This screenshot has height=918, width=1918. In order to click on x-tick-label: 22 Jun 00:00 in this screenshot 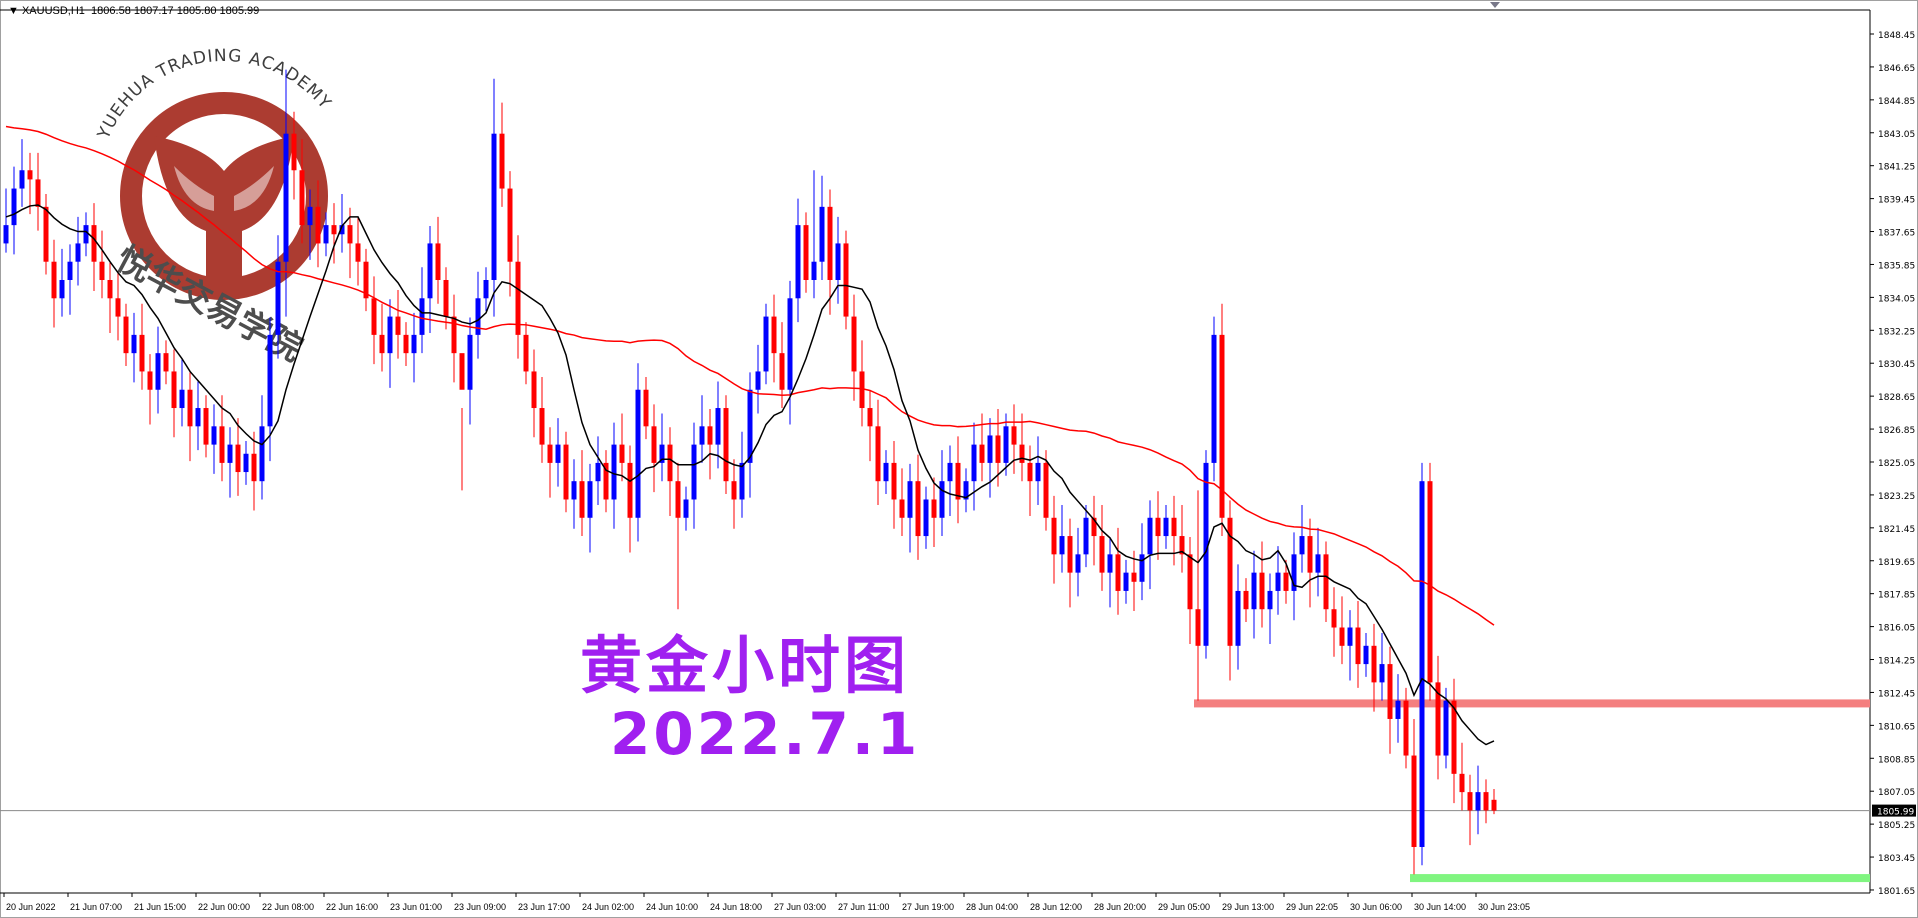, I will do `click(224, 907)`.